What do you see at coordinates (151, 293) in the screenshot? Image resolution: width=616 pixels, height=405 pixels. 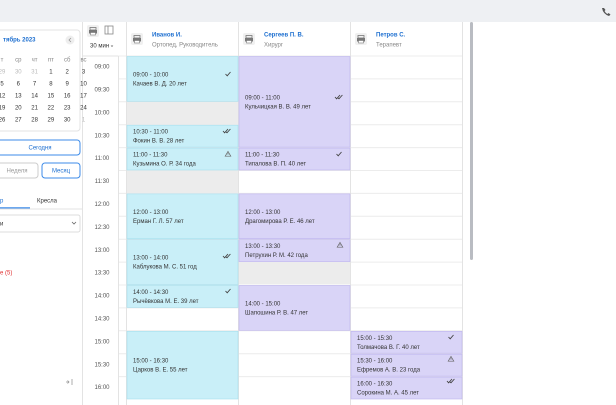 I see `appointment-time: 14:00 - 14:30` at bounding box center [151, 293].